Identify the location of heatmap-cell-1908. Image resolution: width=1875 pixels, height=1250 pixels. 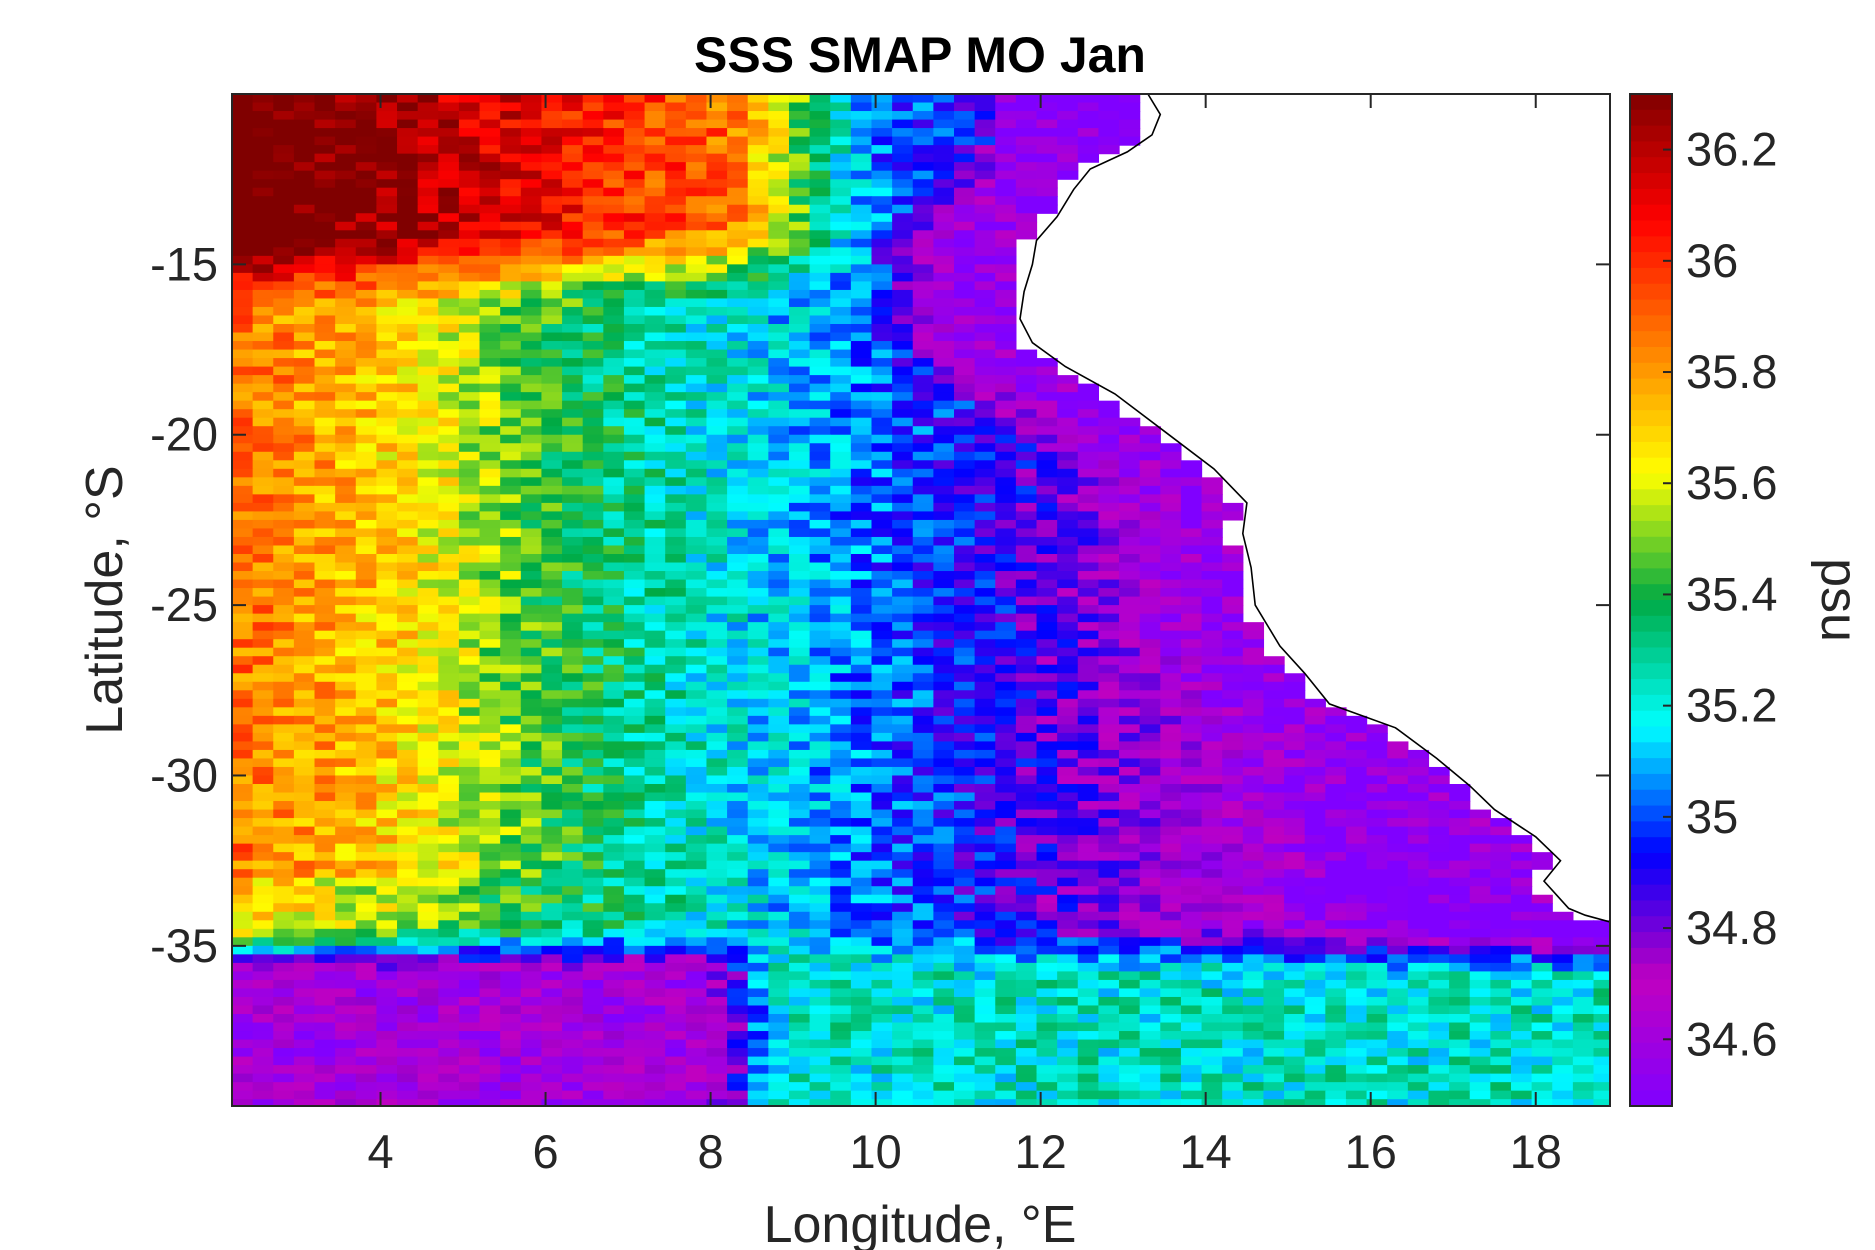
(408, 490).